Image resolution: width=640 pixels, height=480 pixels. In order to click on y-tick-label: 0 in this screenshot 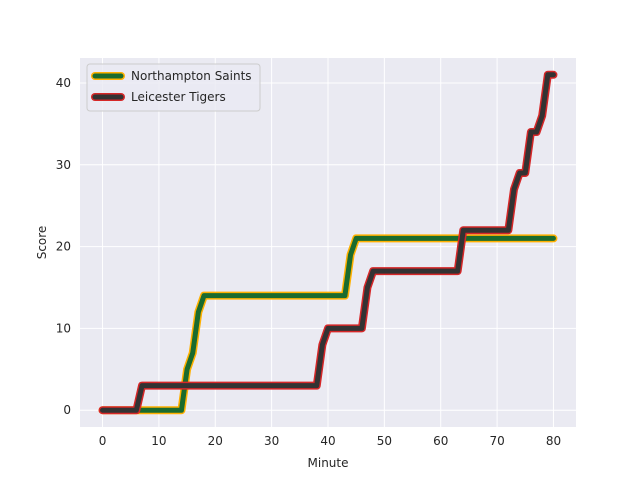, I will do `click(67, 410)`.